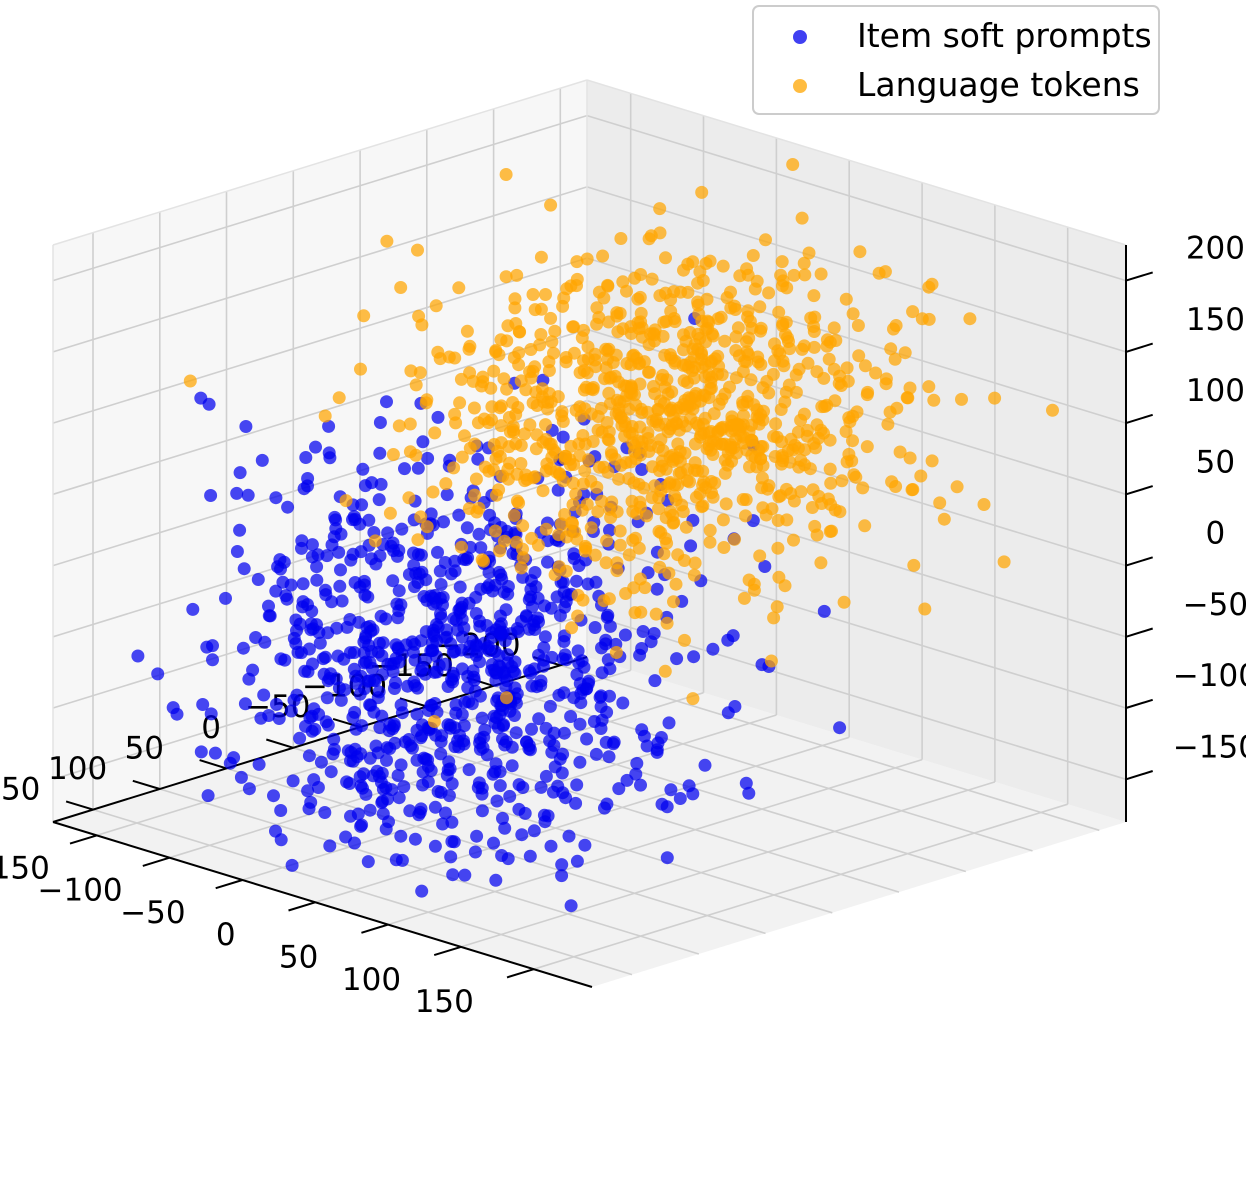 The width and height of the screenshot is (1246, 1186). What do you see at coordinates (79, 805) in the screenshot?
I see `x-tick-mark` at bounding box center [79, 805].